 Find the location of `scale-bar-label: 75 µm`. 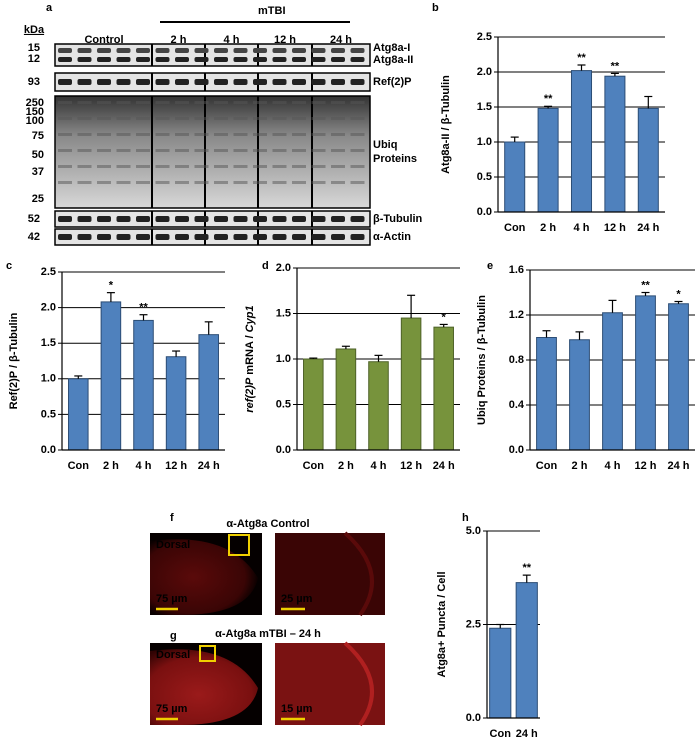

scale-bar-label: 75 µm is located at coordinates (172, 599).